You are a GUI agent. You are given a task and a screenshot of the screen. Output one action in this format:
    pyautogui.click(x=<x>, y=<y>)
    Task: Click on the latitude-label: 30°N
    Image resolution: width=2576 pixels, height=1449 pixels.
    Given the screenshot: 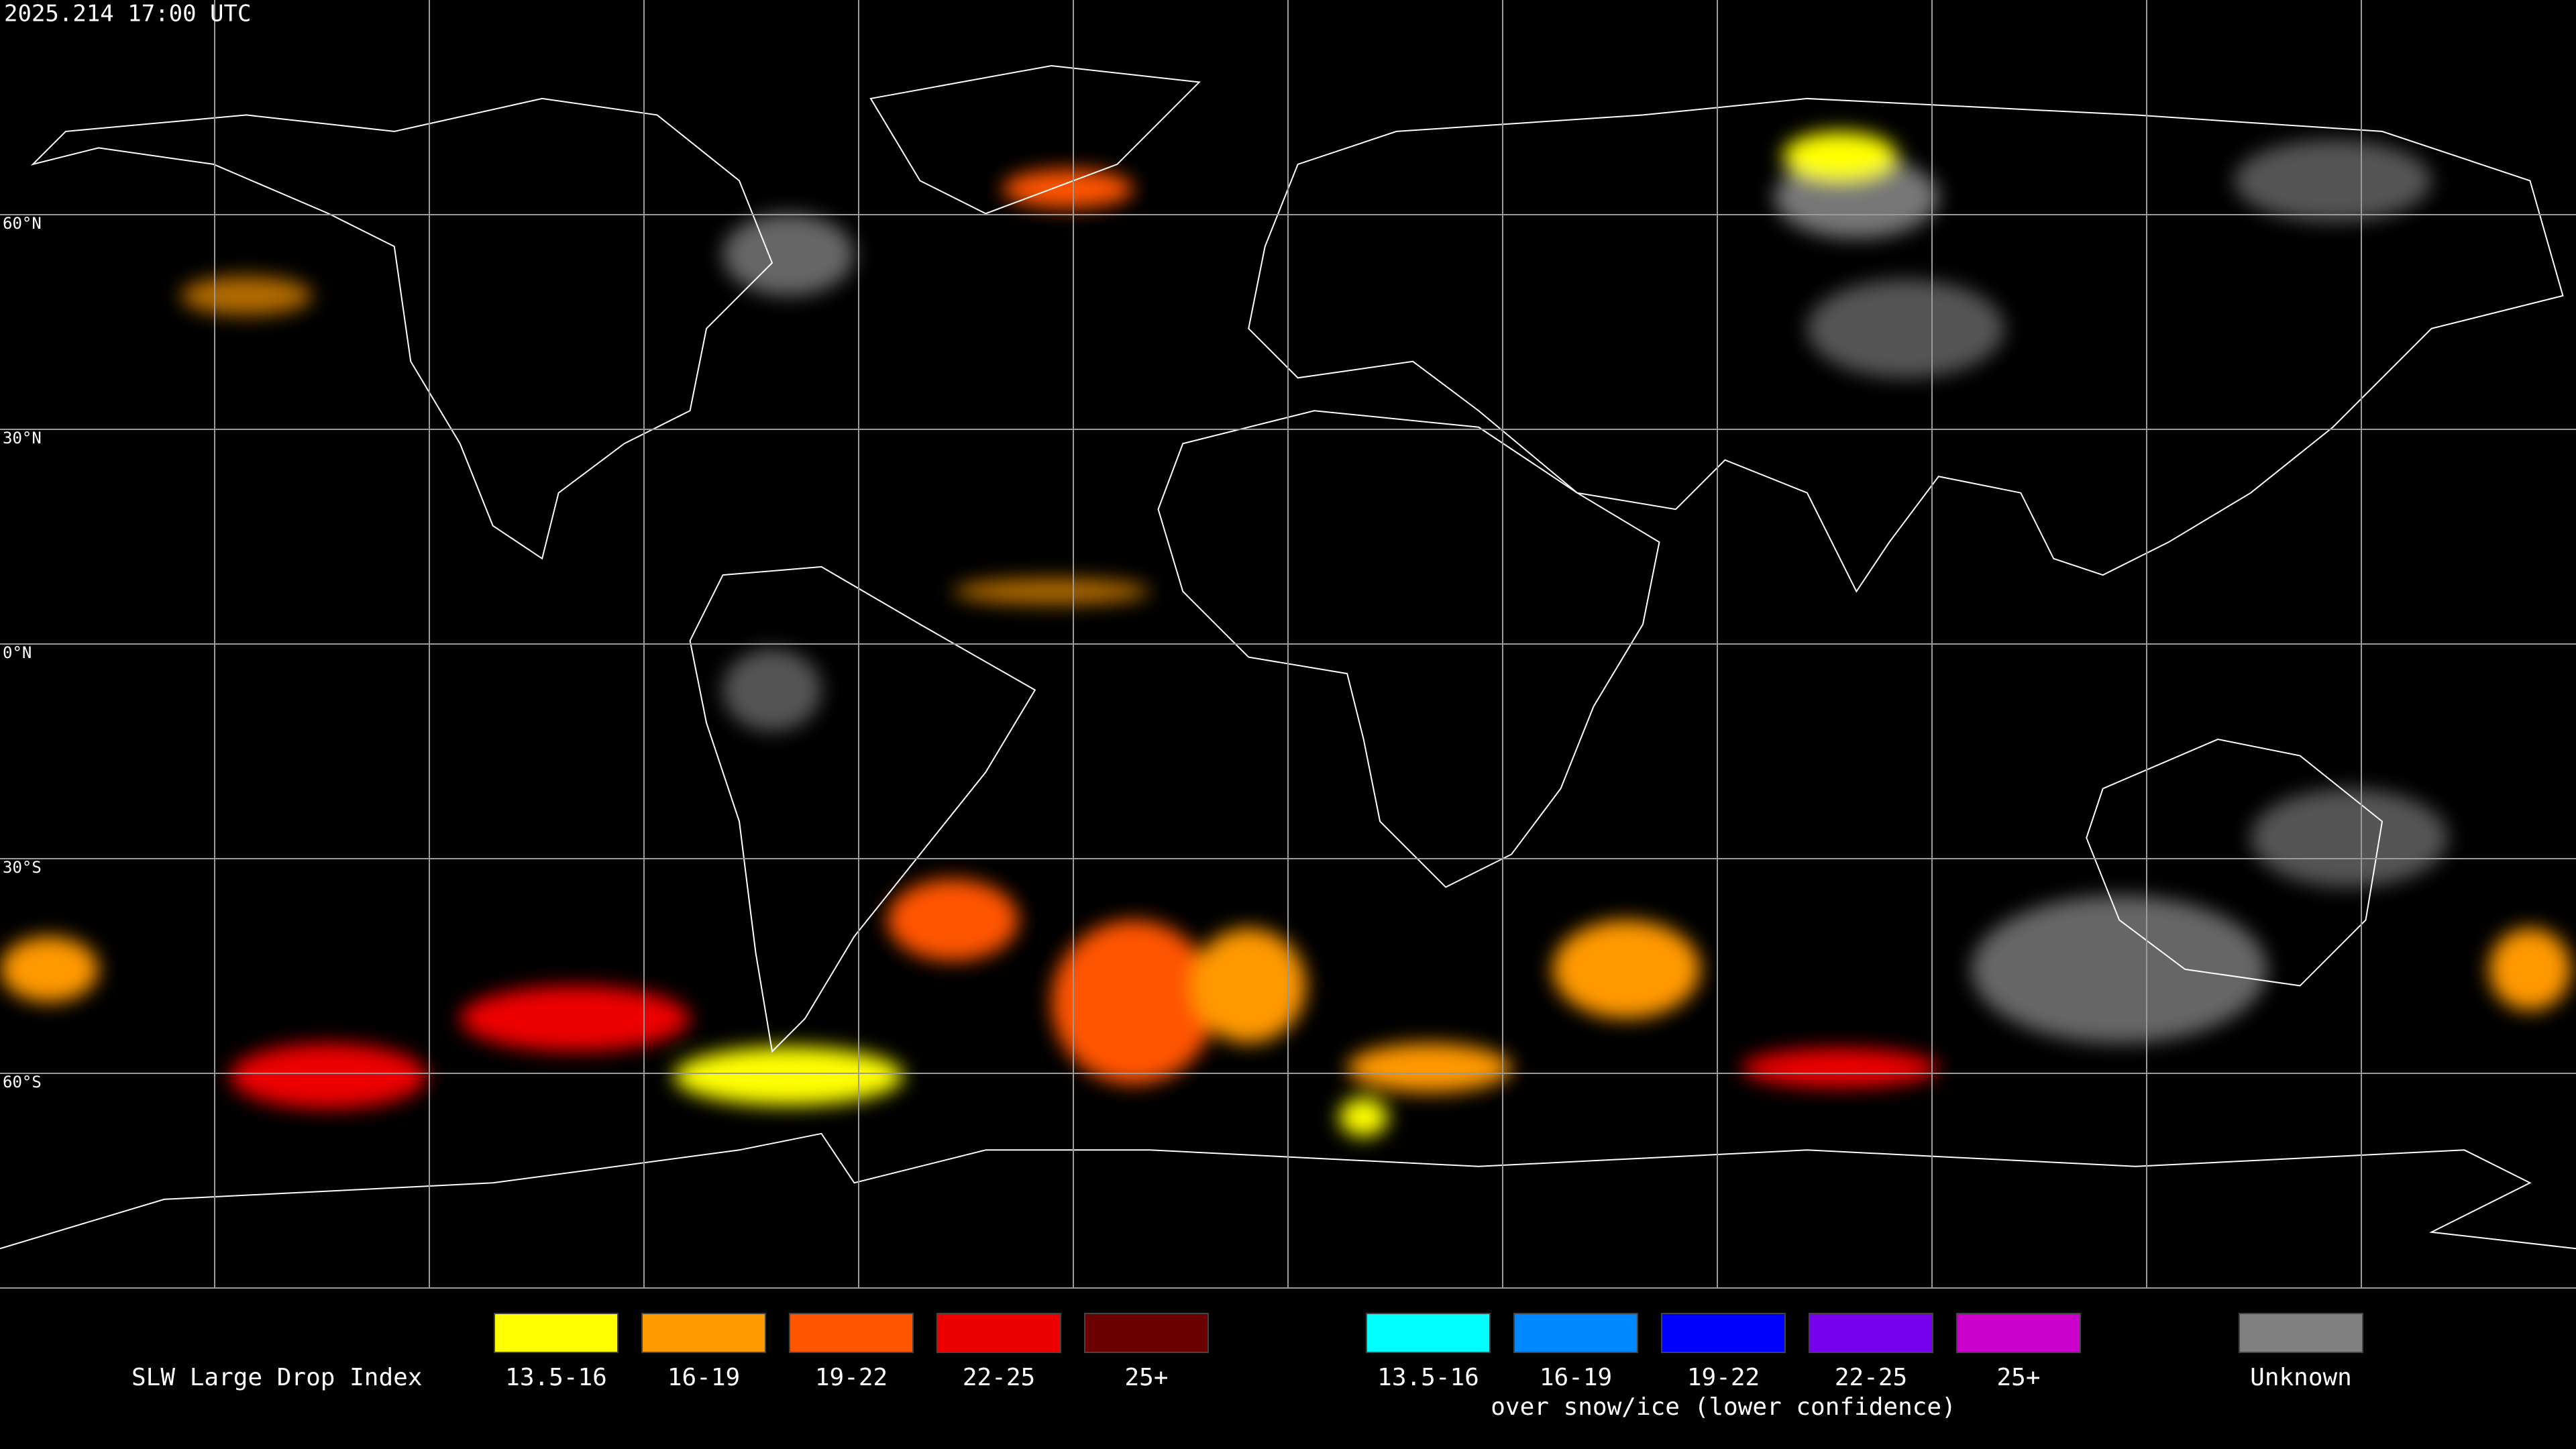 What is the action you would take?
    pyautogui.click(x=22, y=438)
    